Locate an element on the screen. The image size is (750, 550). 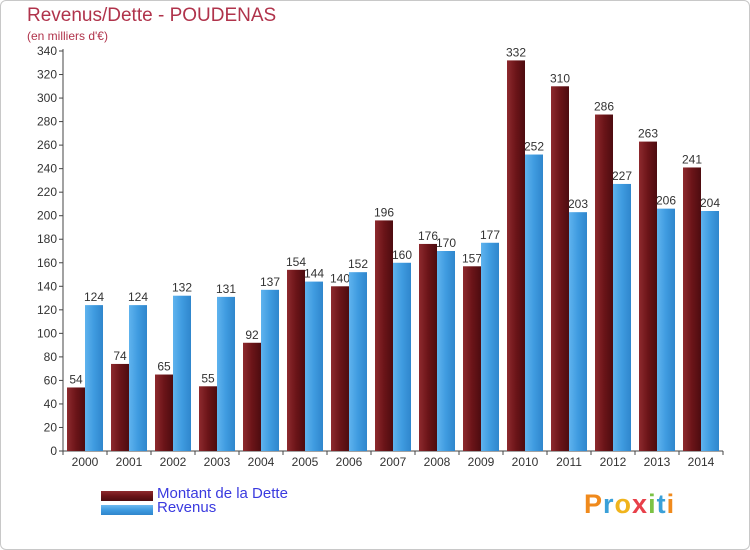
data-label-dette: 74 is located at coordinates (120, 356).